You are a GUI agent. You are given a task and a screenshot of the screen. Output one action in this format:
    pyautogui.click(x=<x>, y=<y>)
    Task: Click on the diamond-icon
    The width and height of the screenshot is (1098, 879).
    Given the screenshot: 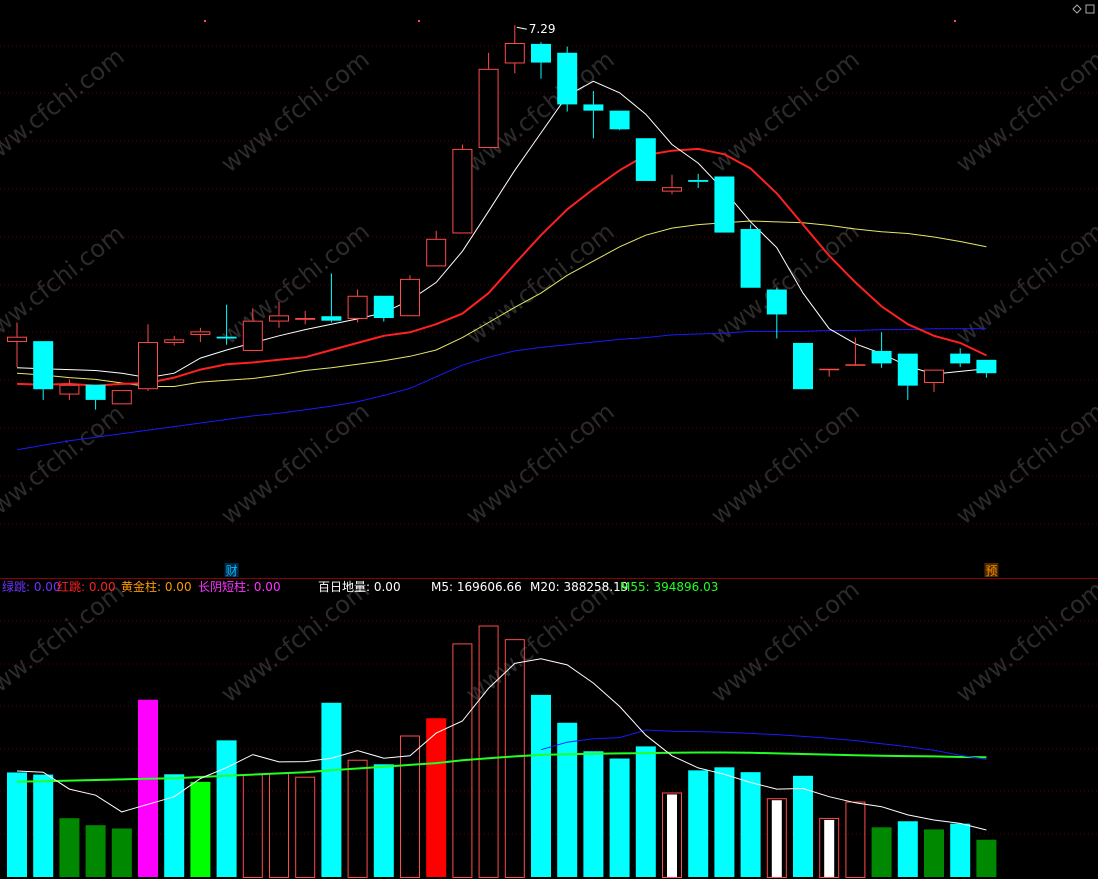 What is the action you would take?
    pyautogui.click(x=1077, y=9)
    